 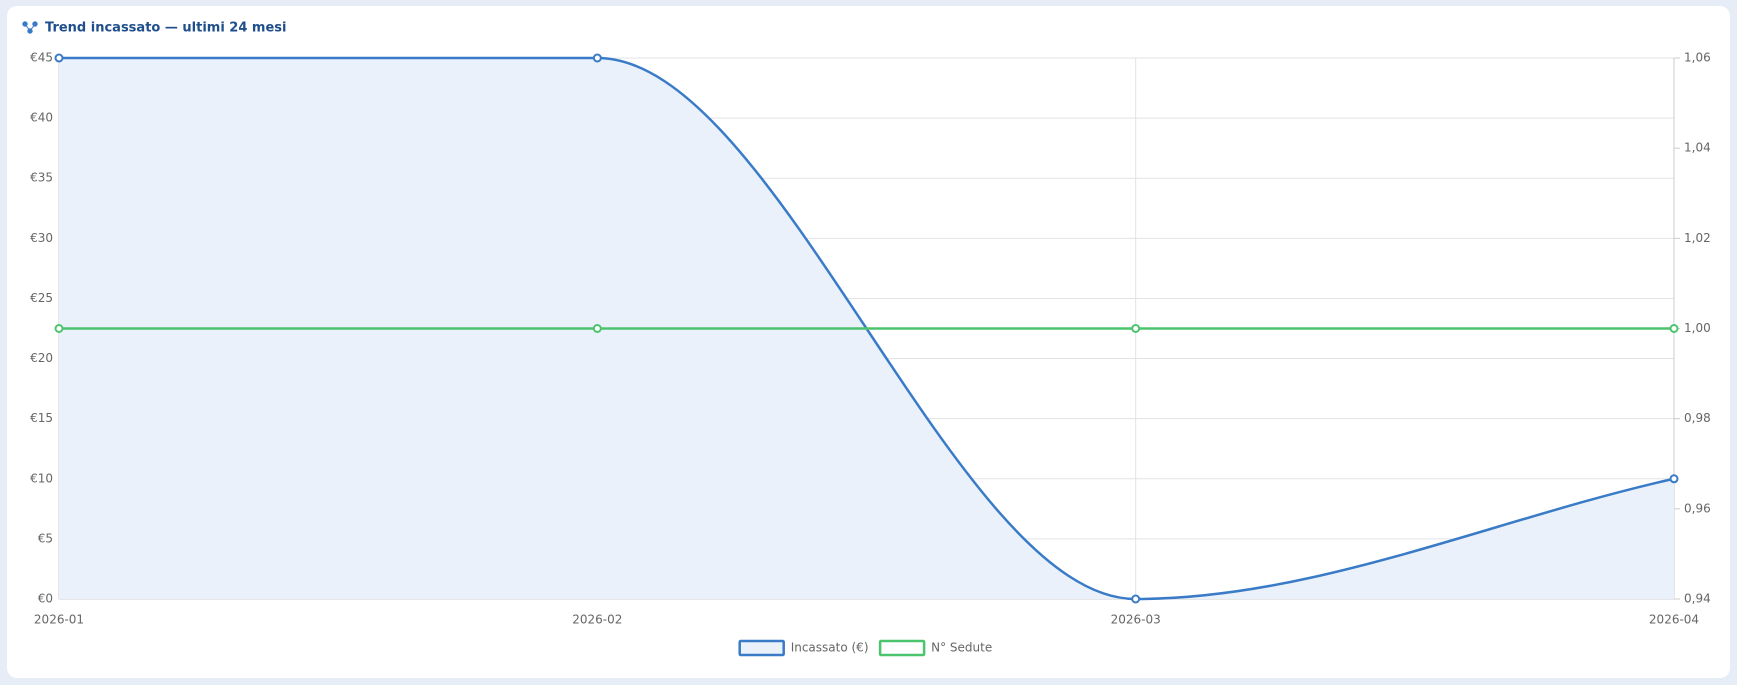 What do you see at coordinates (597, 620) in the screenshot?
I see `x-tick-label: 2026-02` at bounding box center [597, 620].